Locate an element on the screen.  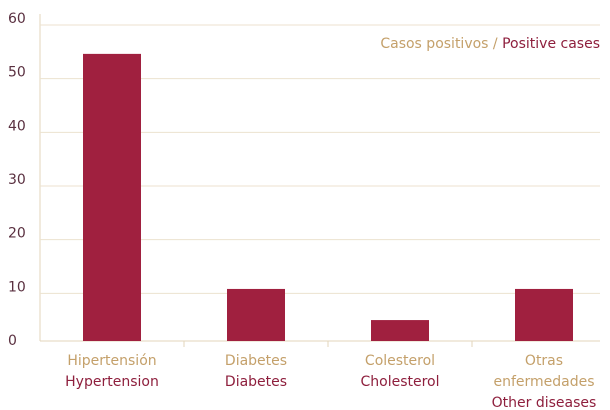
y-tick-label: 10 is located at coordinates (17, 287).